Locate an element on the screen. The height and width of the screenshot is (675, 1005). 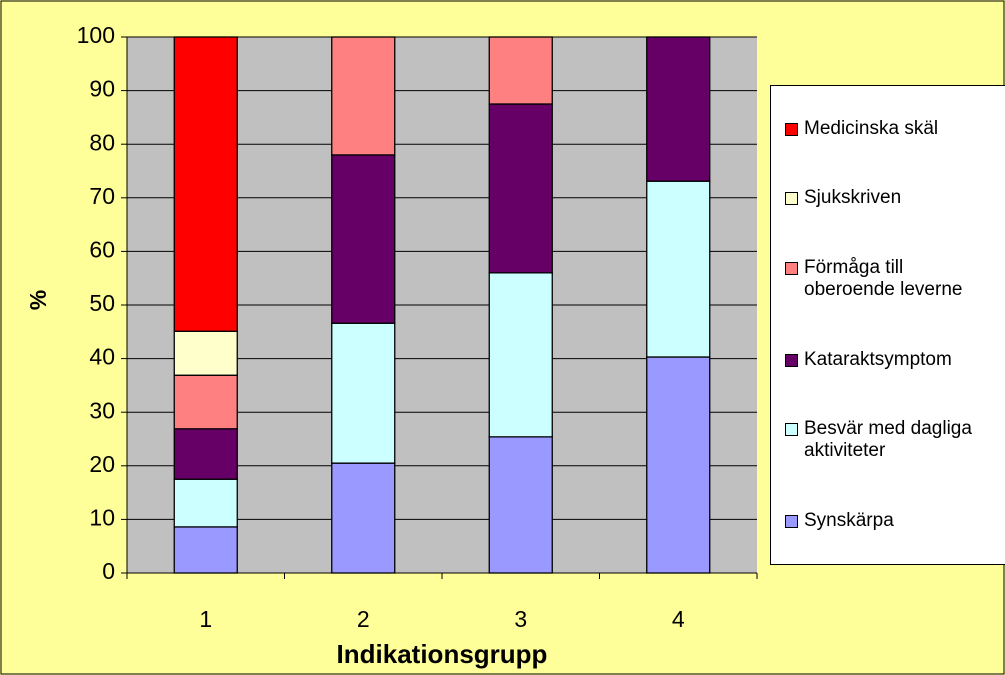
x-tick-label: 1 is located at coordinates (205, 619).